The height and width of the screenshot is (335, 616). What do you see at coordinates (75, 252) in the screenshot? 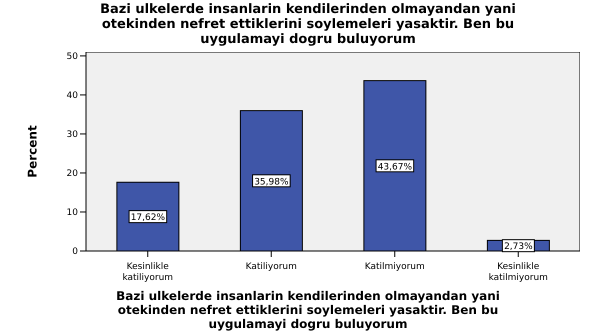
I see `y-tick-label: 0` at bounding box center [75, 252].